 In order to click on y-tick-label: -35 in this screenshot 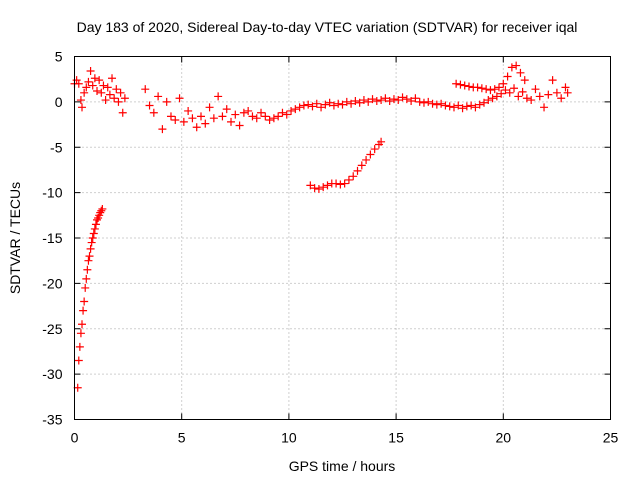, I will do `click(52, 420)`.